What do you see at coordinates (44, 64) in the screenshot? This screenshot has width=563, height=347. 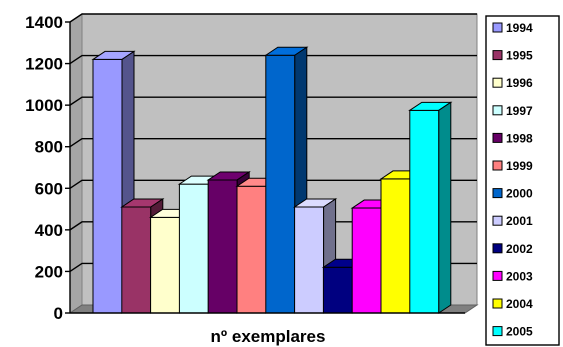 I see `y-tick-label: 1200` at bounding box center [44, 64].